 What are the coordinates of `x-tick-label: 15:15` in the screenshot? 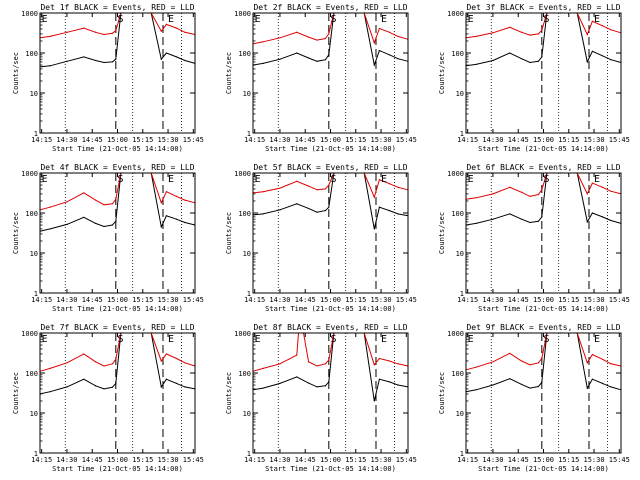 It's located at (568, 300).